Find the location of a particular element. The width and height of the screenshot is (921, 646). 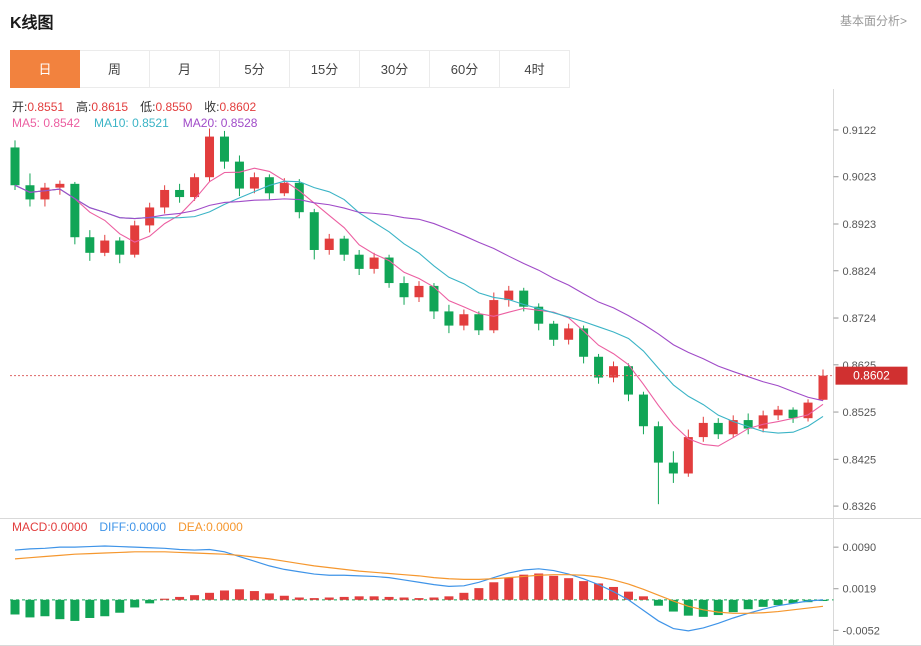

macd-legend-item-0: MACD:0.0000 is located at coordinates (50, 527).